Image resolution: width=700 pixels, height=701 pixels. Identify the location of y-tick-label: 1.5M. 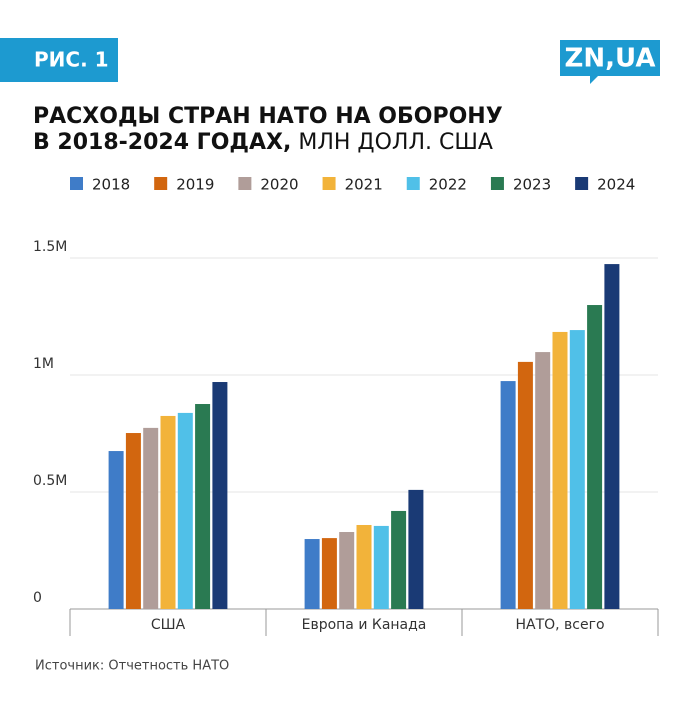
(50, 247).